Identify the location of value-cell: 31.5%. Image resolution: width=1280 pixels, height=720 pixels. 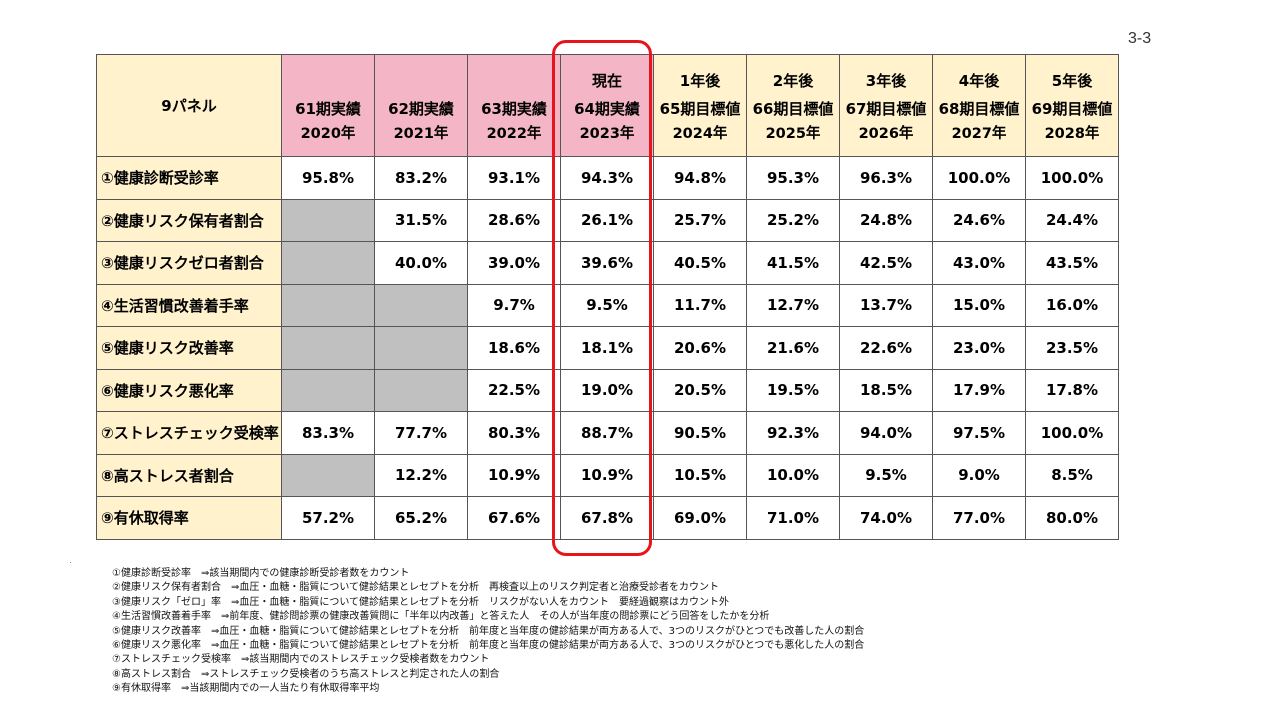
(421, 220).